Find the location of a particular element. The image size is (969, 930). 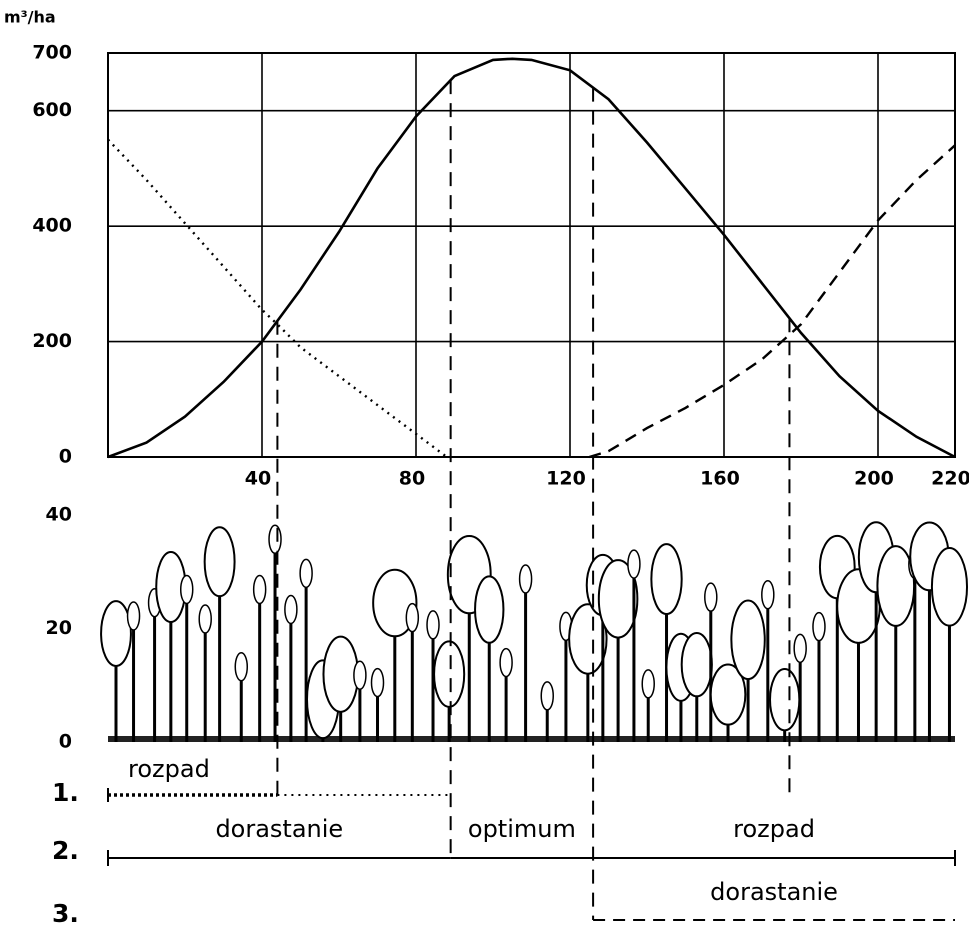

row-label: 2. is located at coordinates (65, 850).